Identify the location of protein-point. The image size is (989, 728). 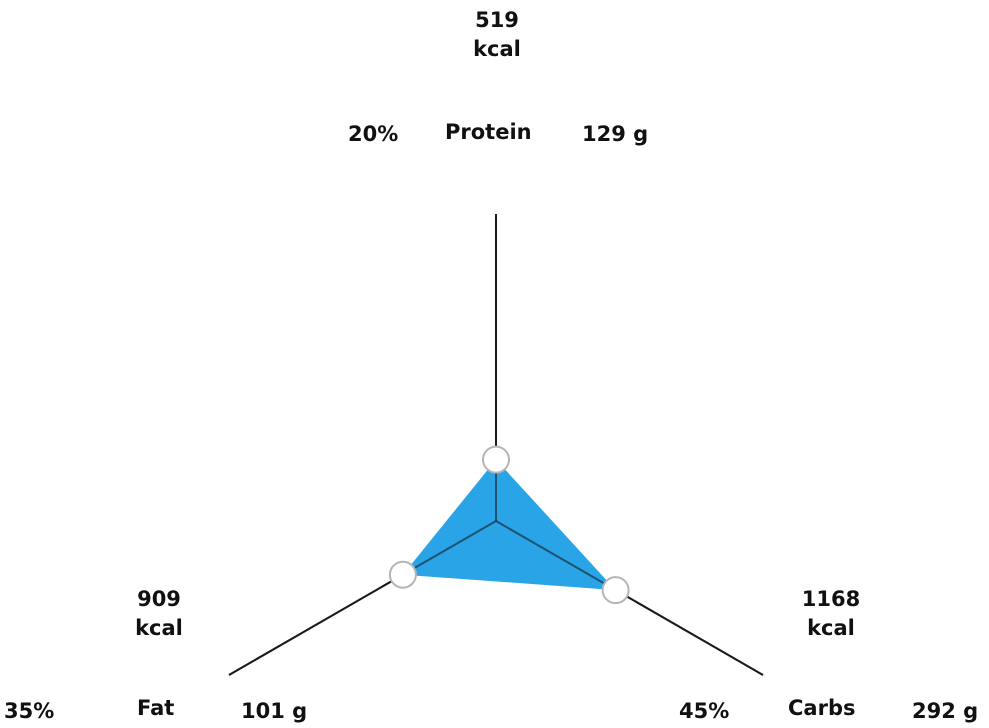
(496, 459).